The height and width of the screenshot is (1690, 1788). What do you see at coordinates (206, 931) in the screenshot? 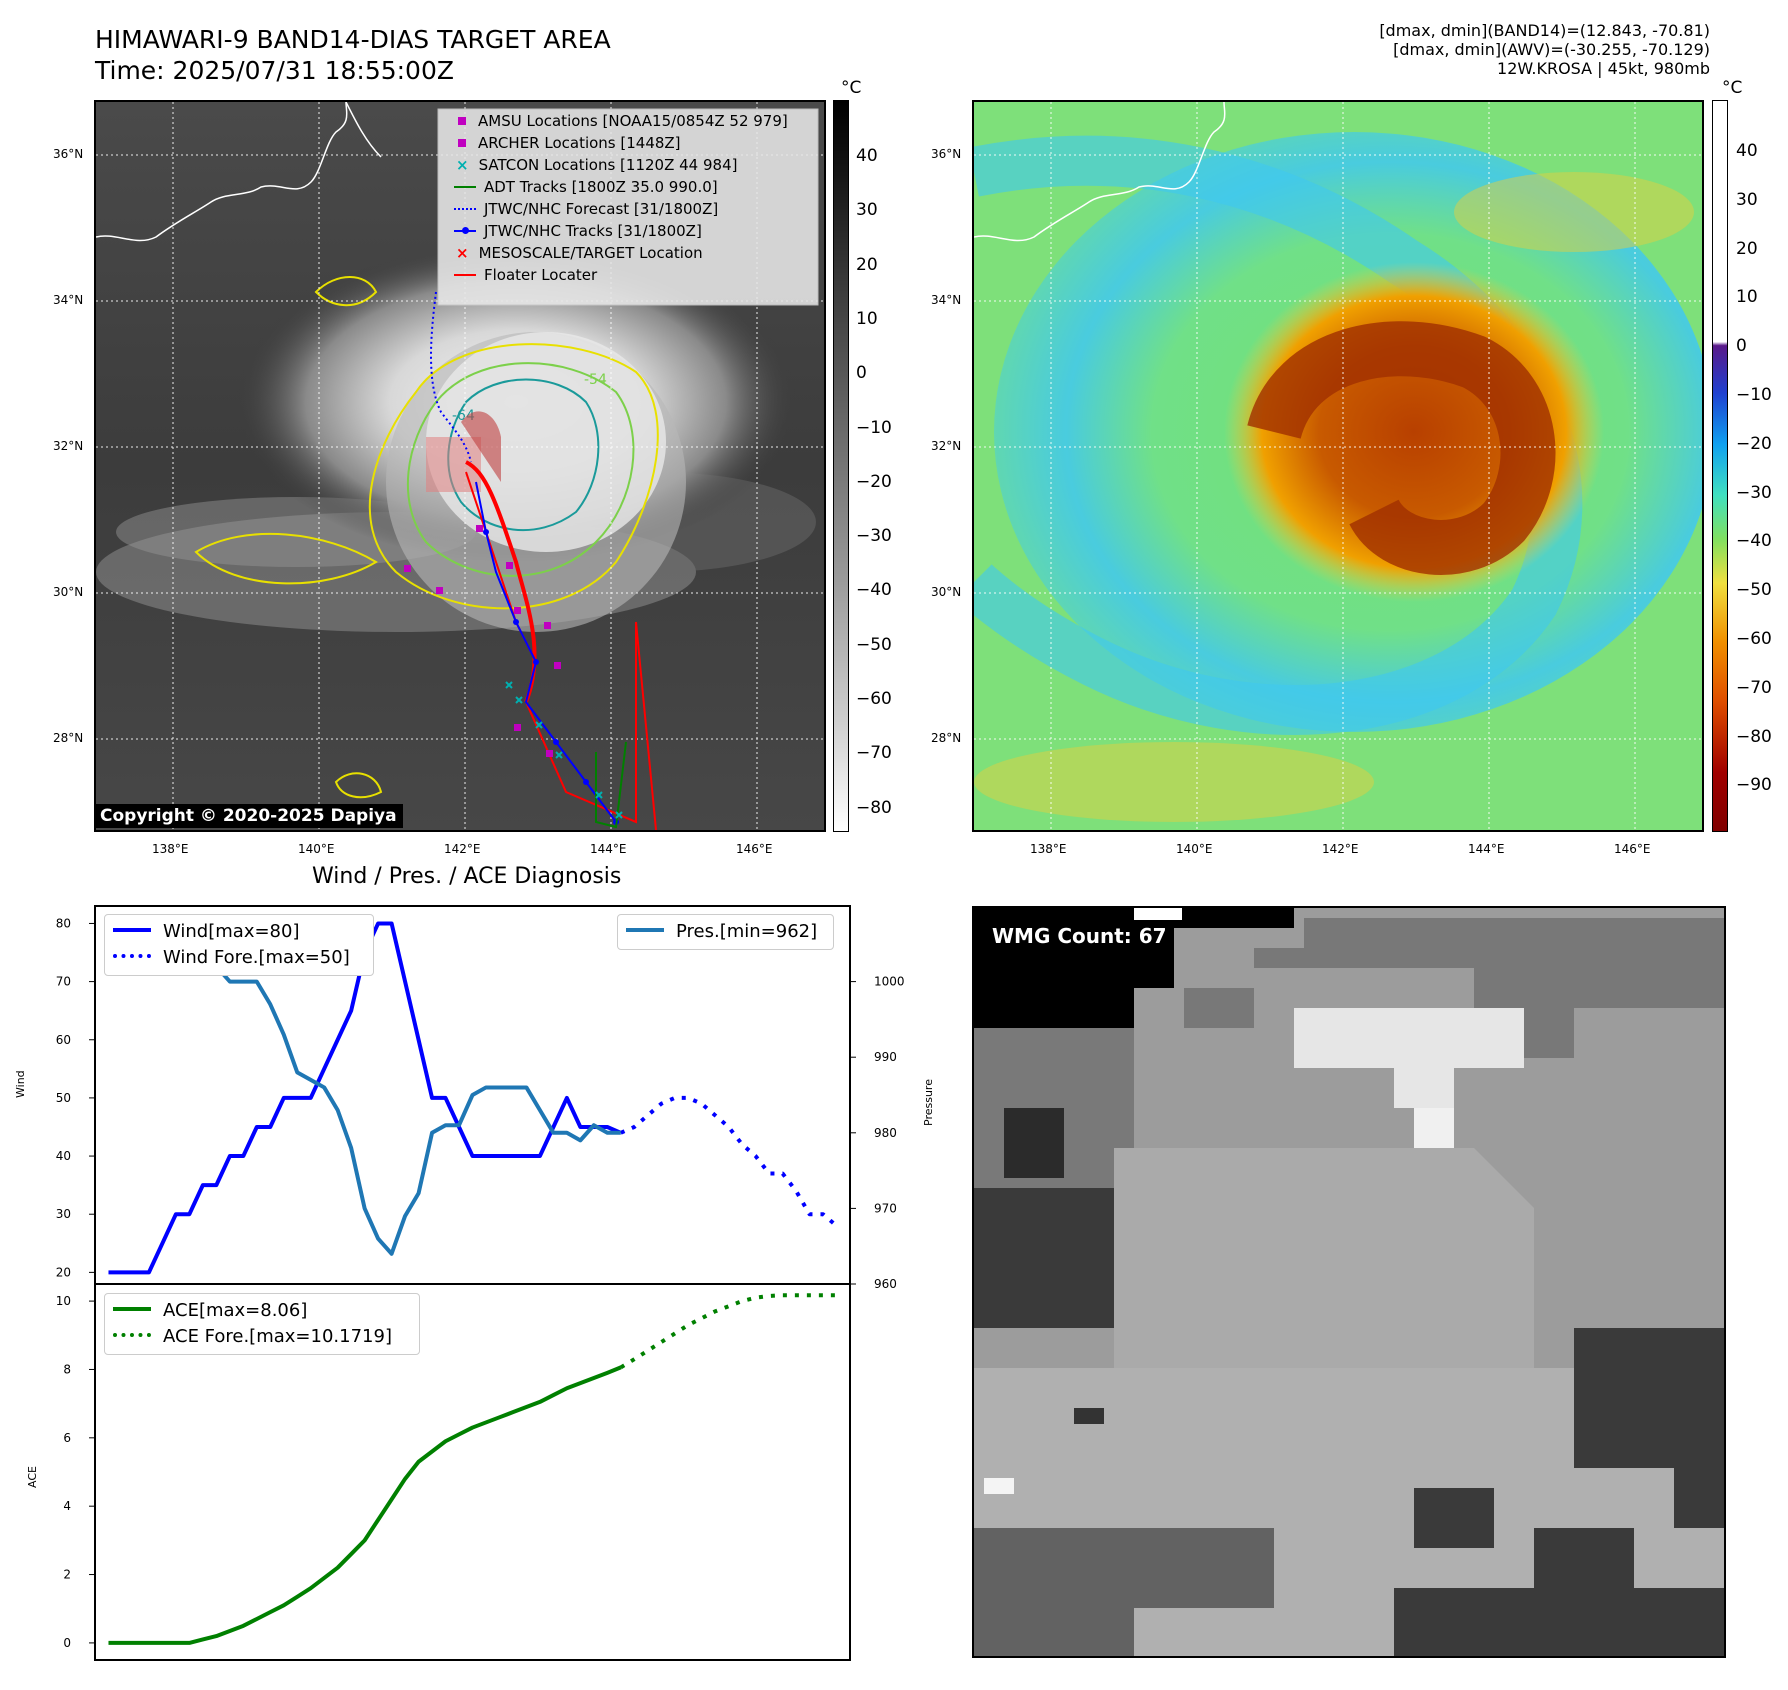
I see `legend-wind: Wind[max=80]` at bounding box center [206, 931].